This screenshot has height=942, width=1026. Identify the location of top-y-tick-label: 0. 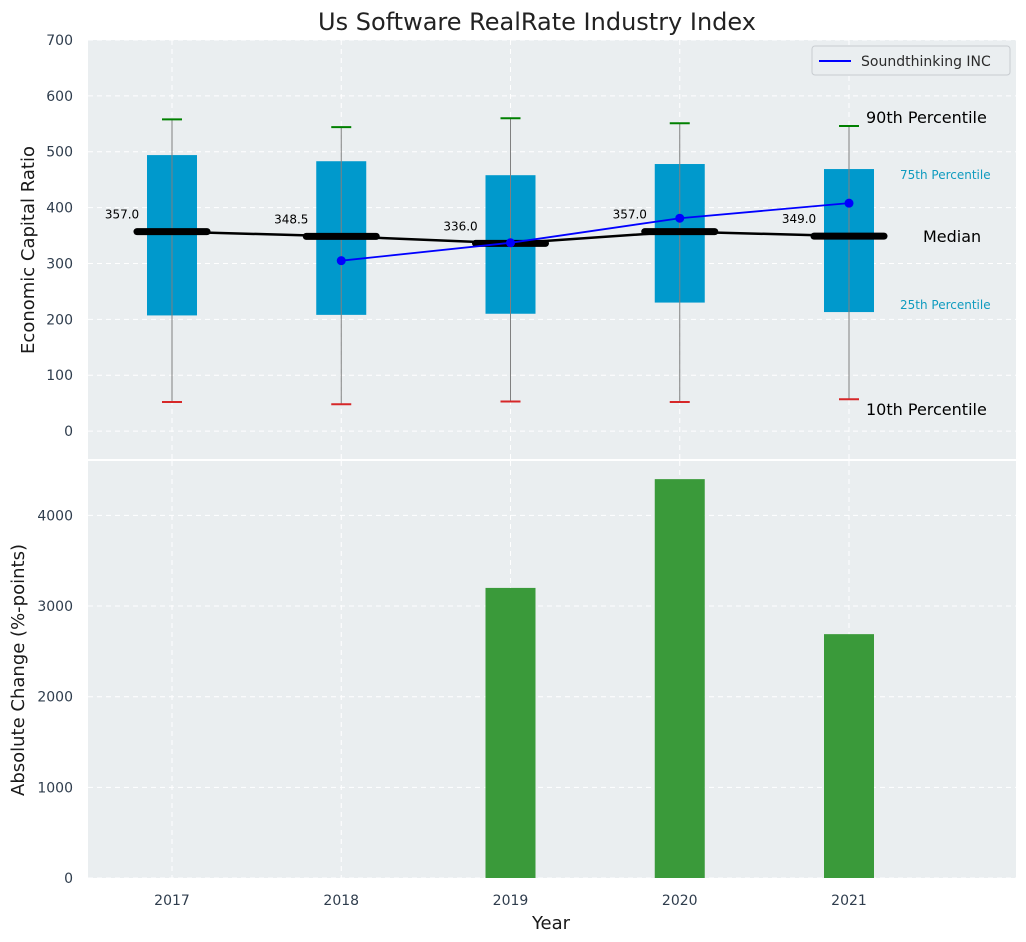
(68, 432).